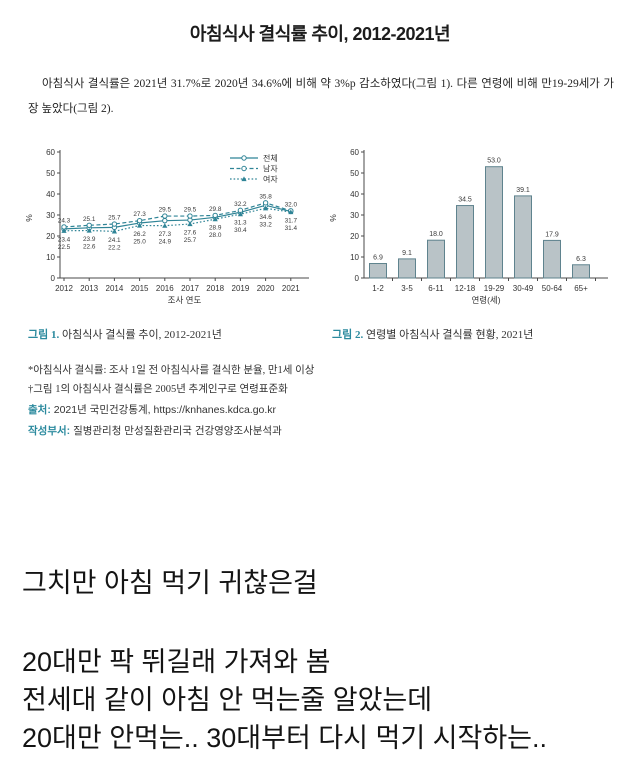 The width and height of the screenshot is (640, 770). I want to click on svg-text: 2015, so click(140, 288).